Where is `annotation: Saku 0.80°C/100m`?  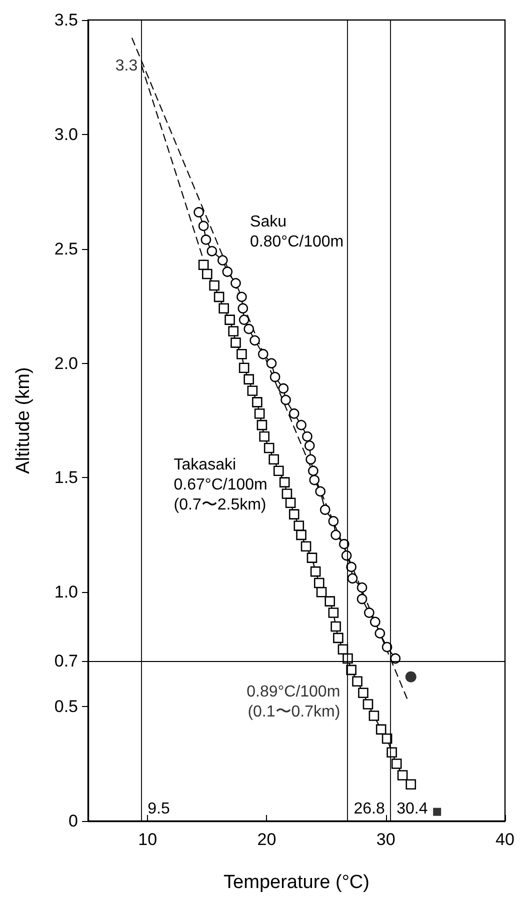
annotation: Saku 0.80°C/100m is located at coordinates (297, 232).